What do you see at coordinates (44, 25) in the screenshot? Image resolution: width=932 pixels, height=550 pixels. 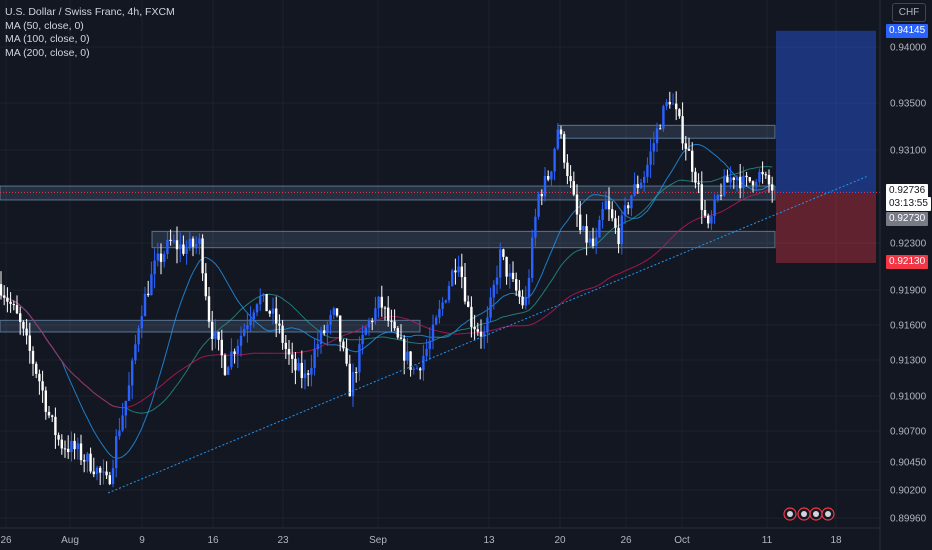 I see `ma50-label: MA (50, close, 0)` at bounding box center [44, 25].